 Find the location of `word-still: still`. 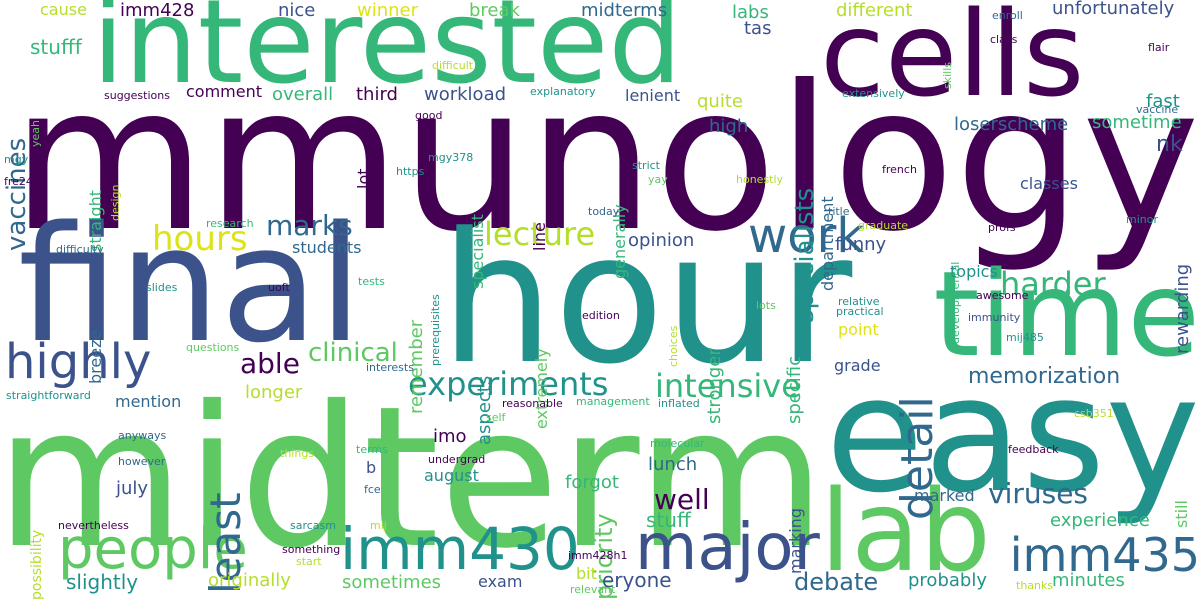

word-still: still is located at coordinates (1181, 514).